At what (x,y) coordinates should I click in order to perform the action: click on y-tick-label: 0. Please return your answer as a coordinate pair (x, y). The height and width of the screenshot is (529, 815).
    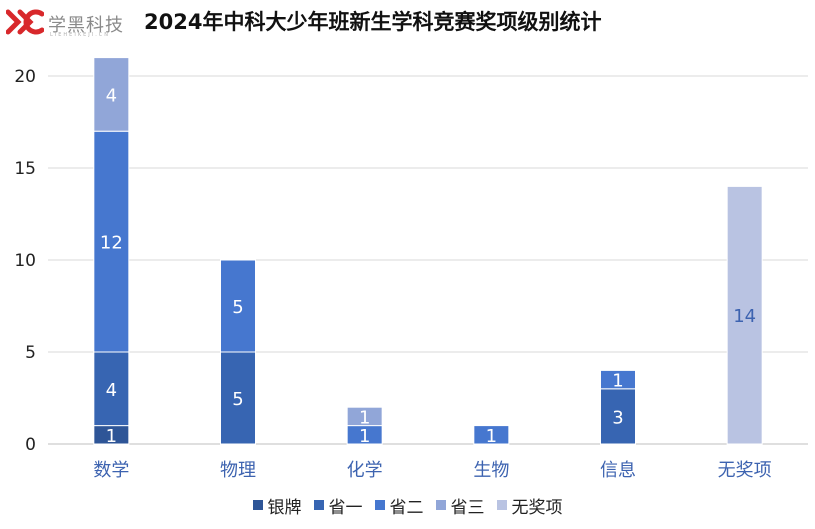
    Looking at the image, I should click on (30, 445).